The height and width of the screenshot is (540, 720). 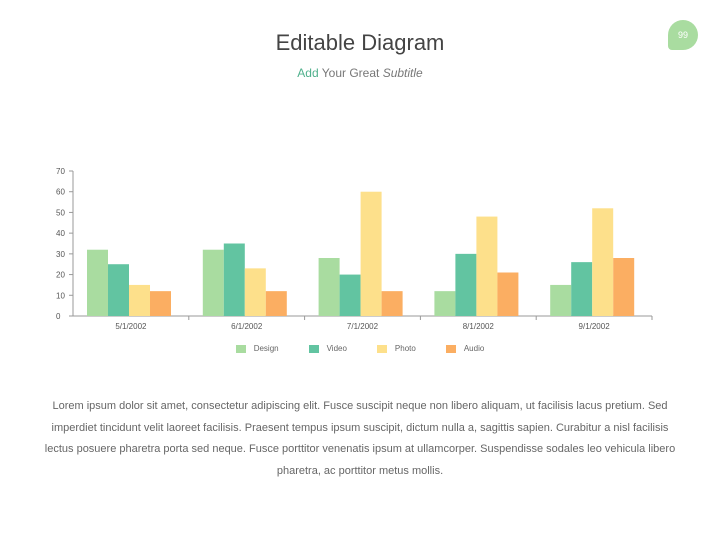 What do you see at coordinates (60, 171) in the screenshot?
I see `y-tick-label: 70` at bounding box center [60, 171].